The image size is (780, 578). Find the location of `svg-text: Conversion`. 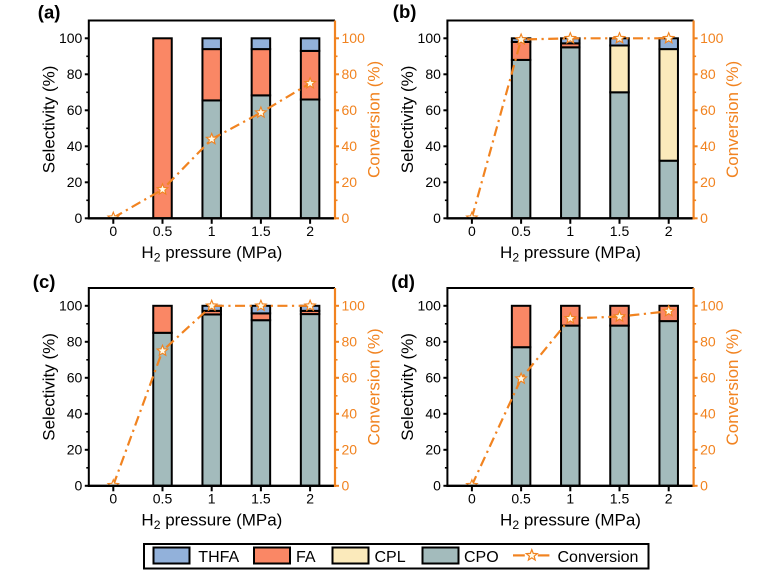

svg-text: Conversion is located at coordinates (598, 557).